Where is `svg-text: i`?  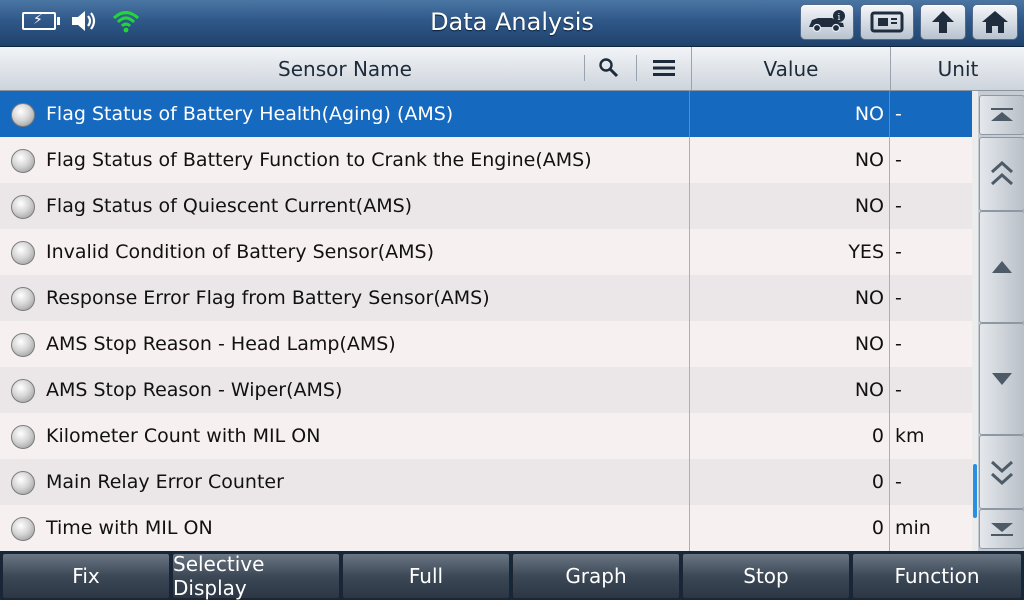 svg-text: i is located at coordinates (839, 18).